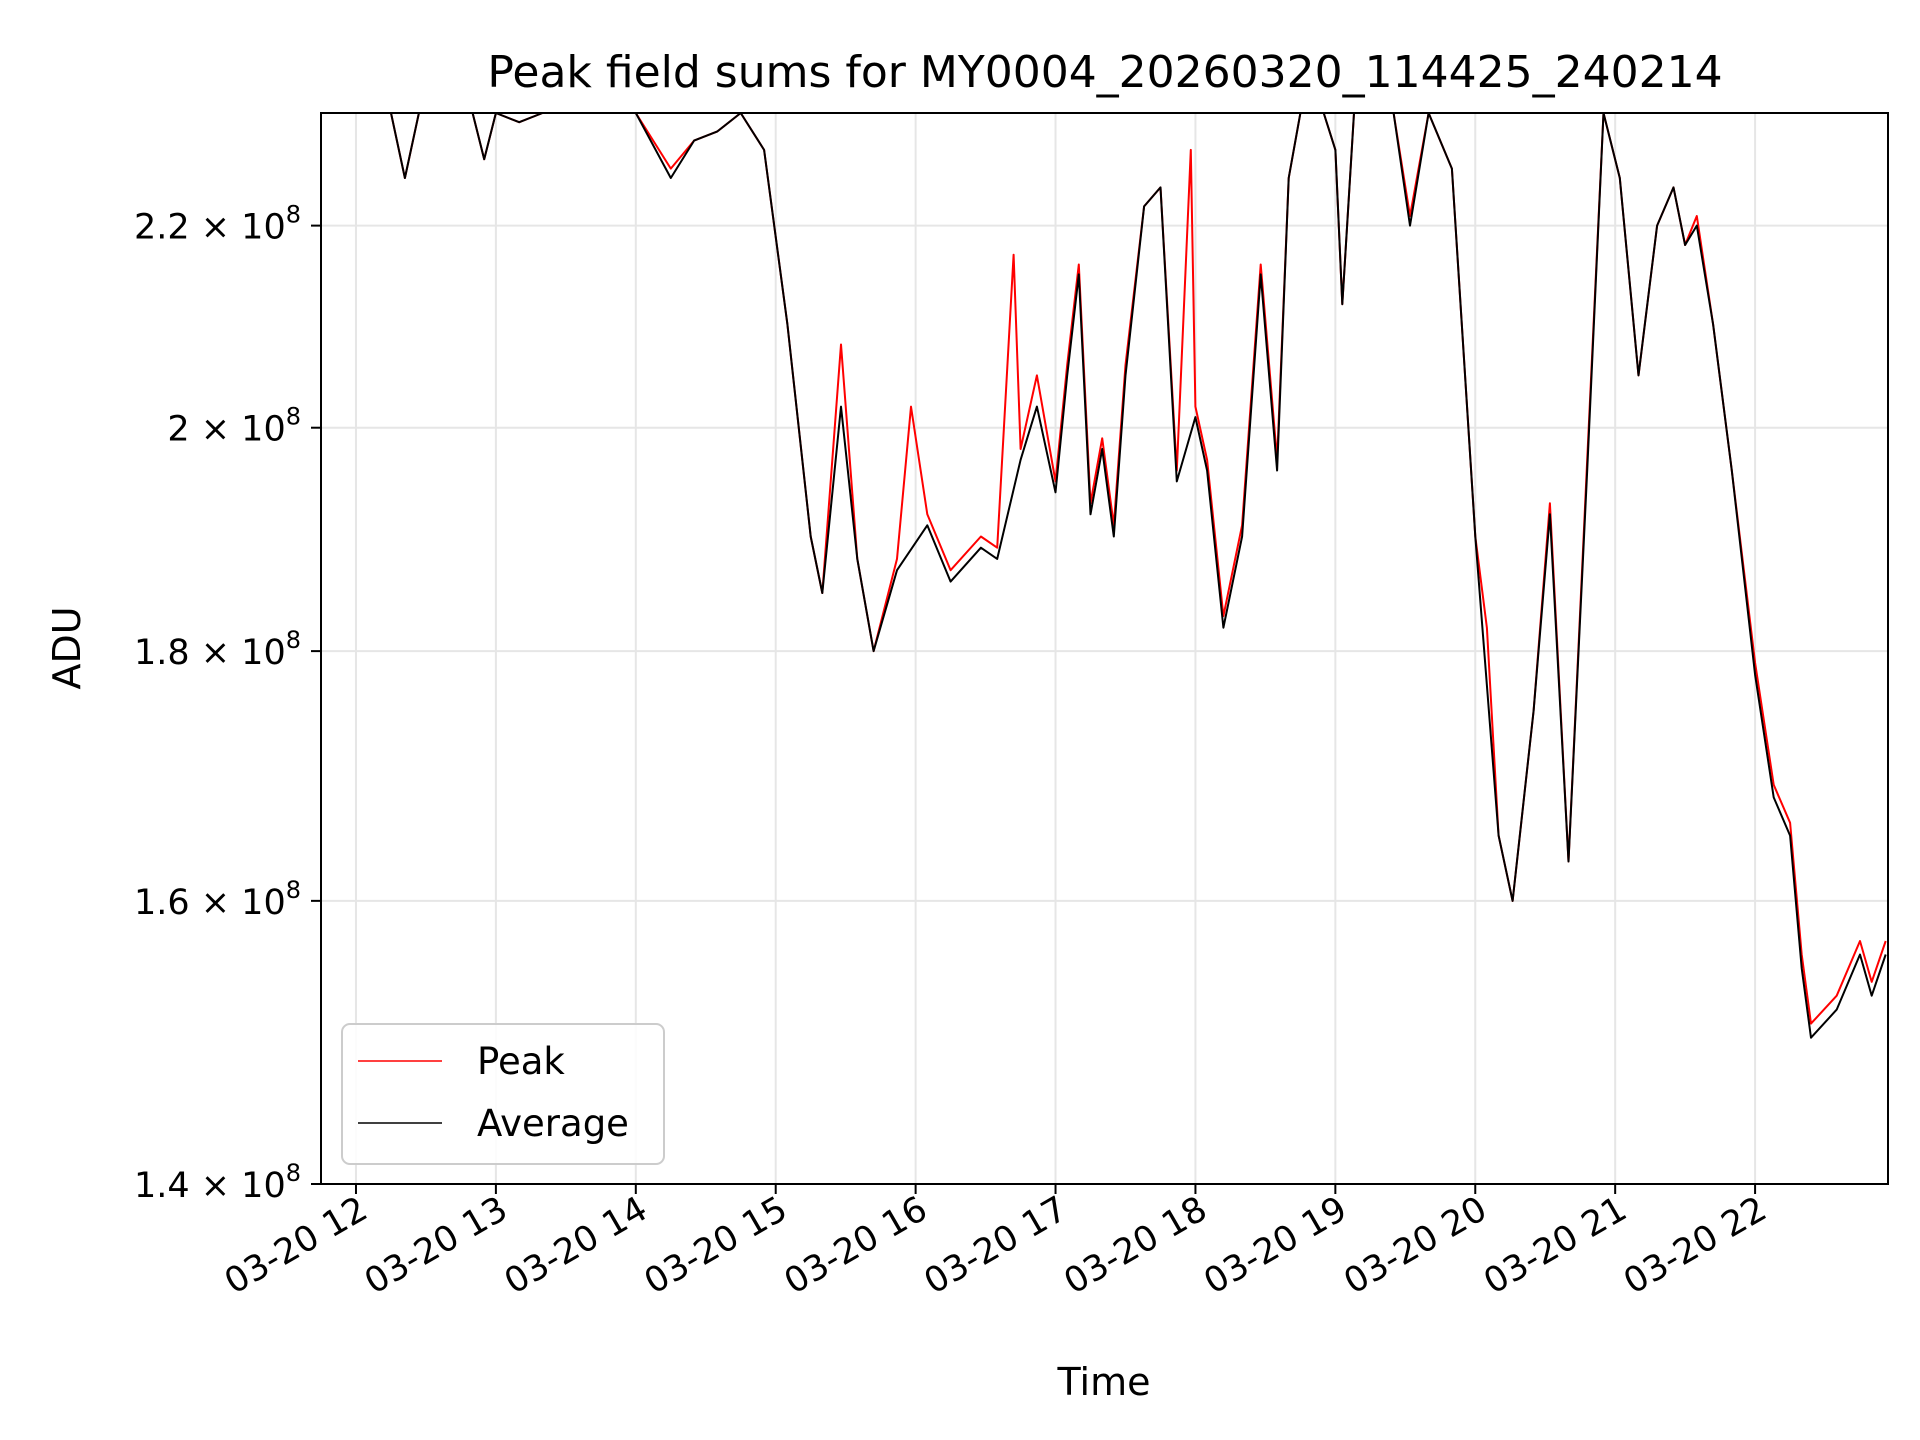 This screenshot has width=1920, height=1440. I want to click on y-tick-label: 1.8 × 108, so click(217, 649).